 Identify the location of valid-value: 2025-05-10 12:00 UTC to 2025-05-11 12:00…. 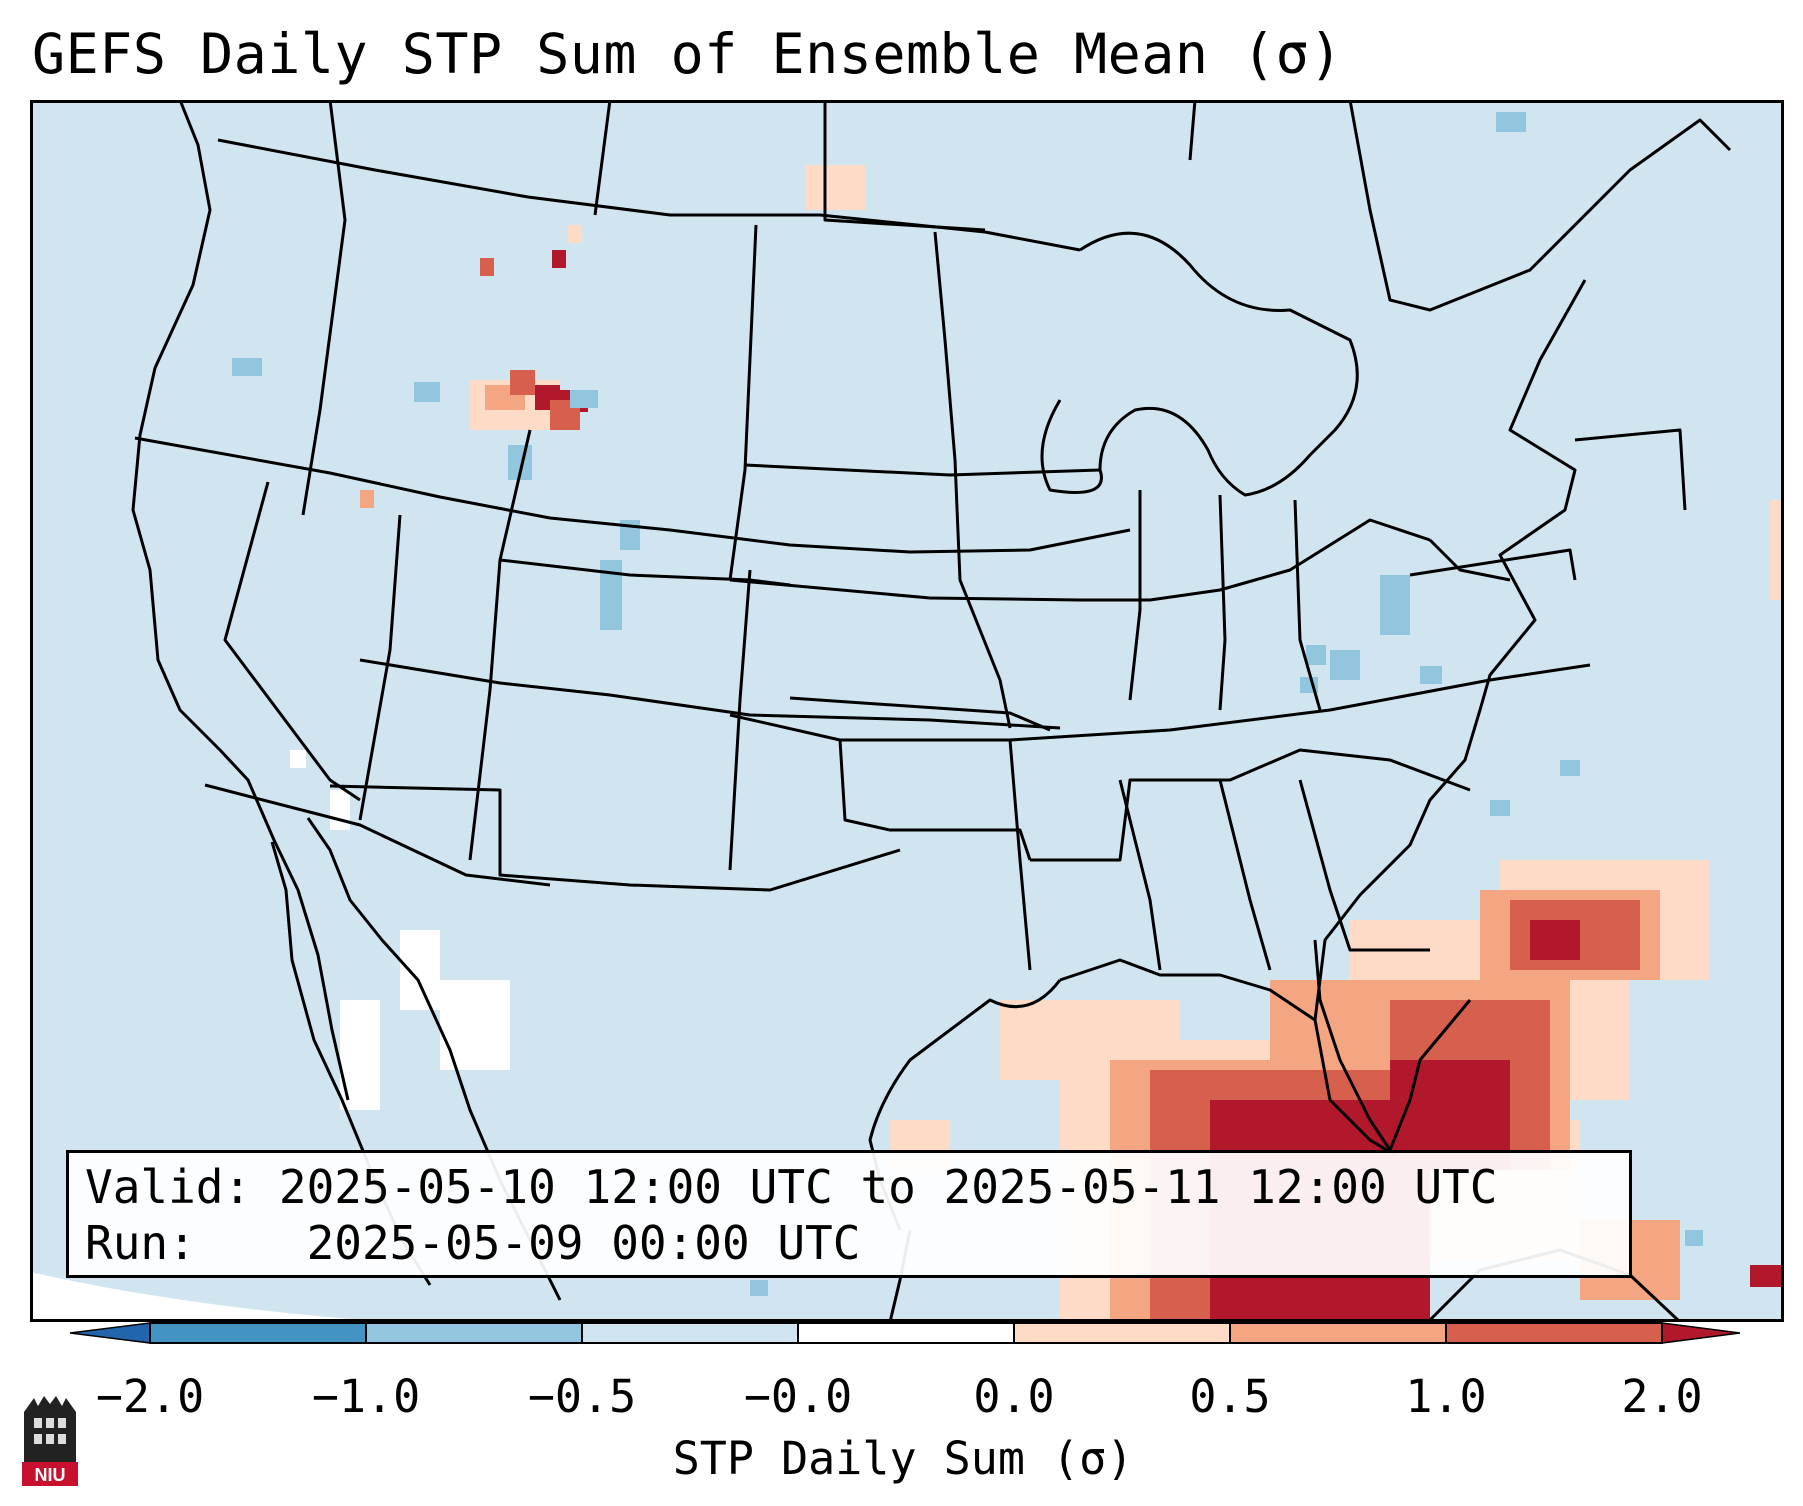
(888, 1187).